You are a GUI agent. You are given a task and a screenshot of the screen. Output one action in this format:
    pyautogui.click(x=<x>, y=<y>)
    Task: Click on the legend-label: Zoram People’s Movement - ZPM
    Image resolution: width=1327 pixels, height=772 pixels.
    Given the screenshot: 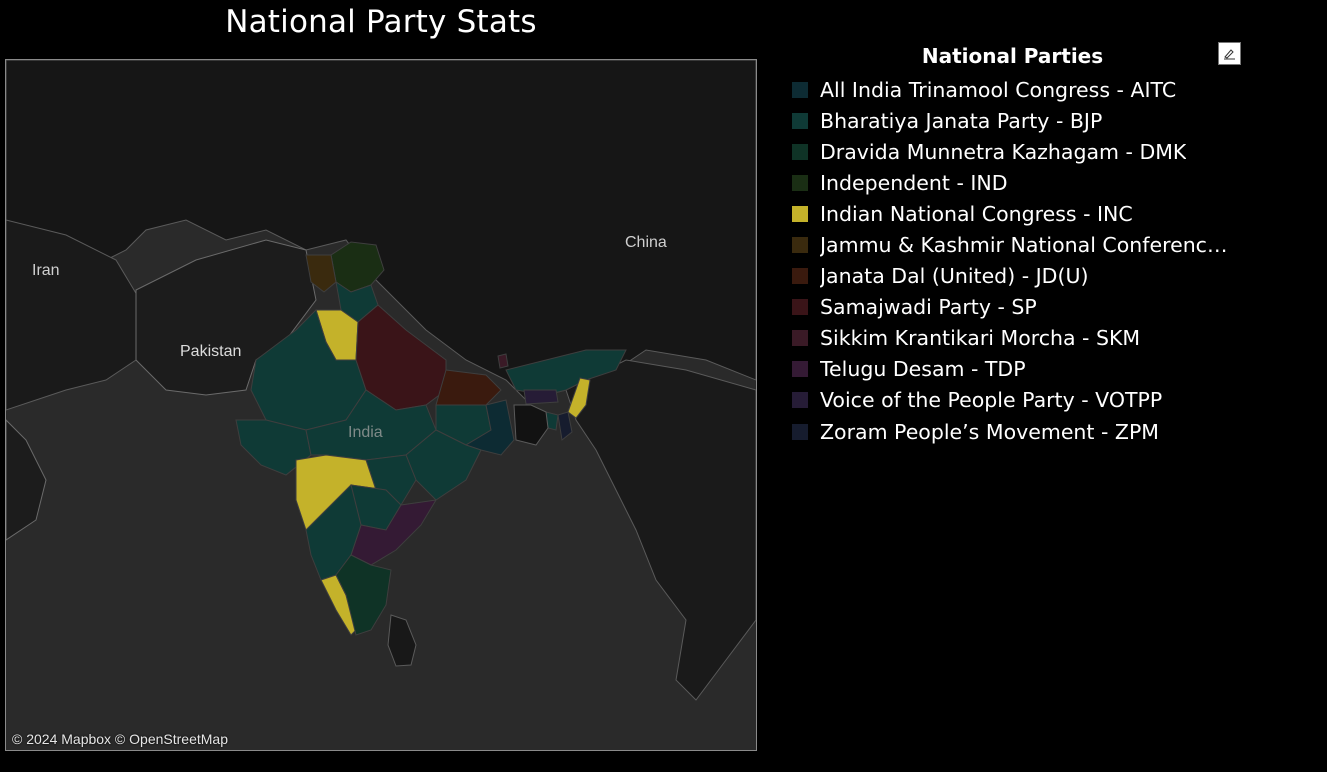 What is the action you would take?
    pyautogui.click(x=989, y=431)
    